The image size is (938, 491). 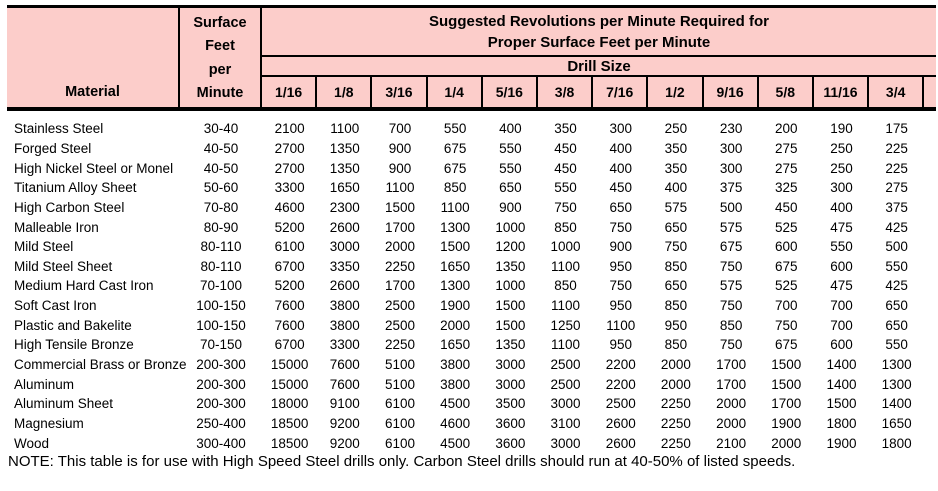 What do you see at coordinates (841, 129) in the screenshot?
I see `rpm-cell: 190` at bounding box center [841, 129].